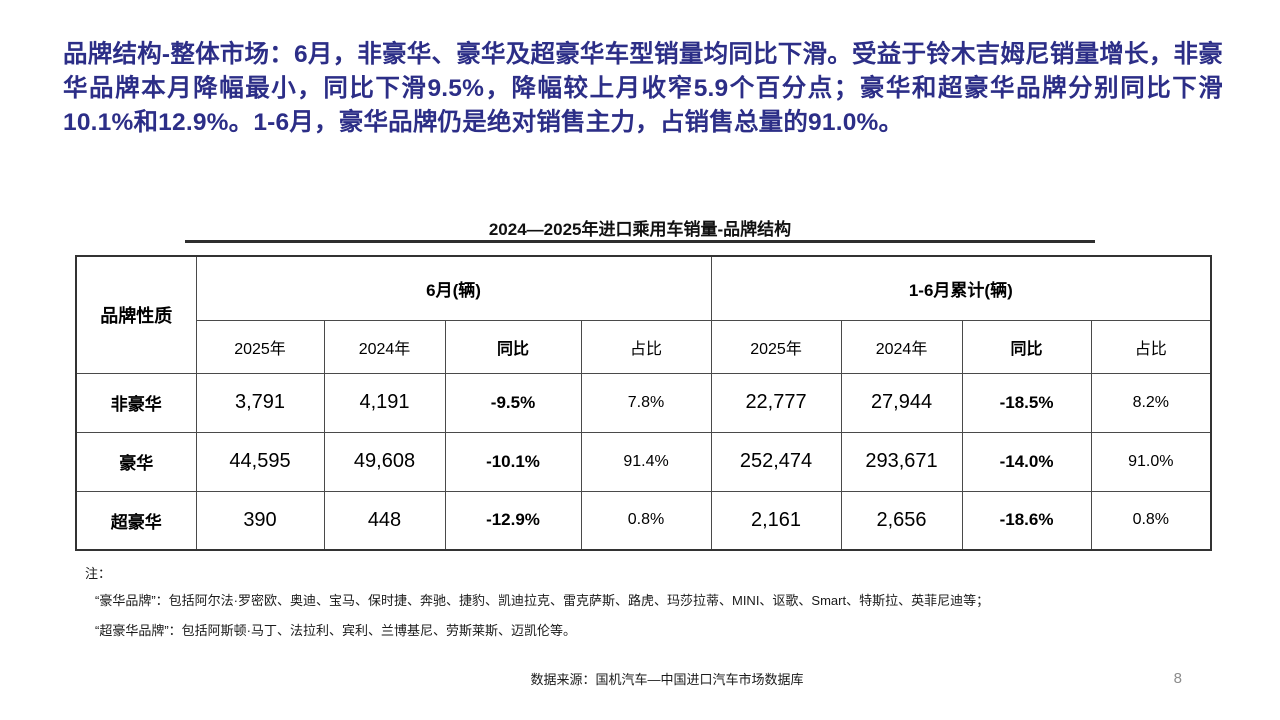 The width and height of the screenshot is (1280, 720). I want to click on cell-june-2024: 49,608, so click(384, 461).